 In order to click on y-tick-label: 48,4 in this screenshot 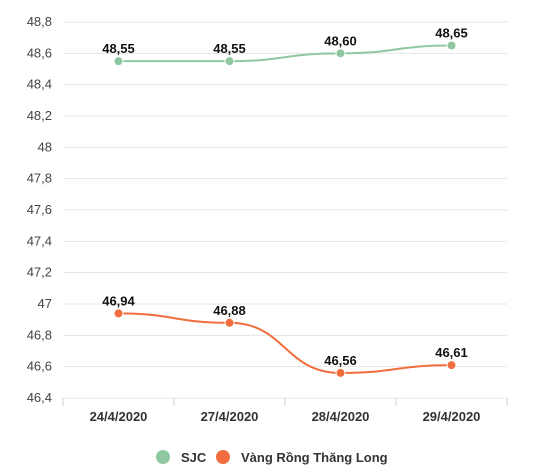, I will do `click(39, 84)`.